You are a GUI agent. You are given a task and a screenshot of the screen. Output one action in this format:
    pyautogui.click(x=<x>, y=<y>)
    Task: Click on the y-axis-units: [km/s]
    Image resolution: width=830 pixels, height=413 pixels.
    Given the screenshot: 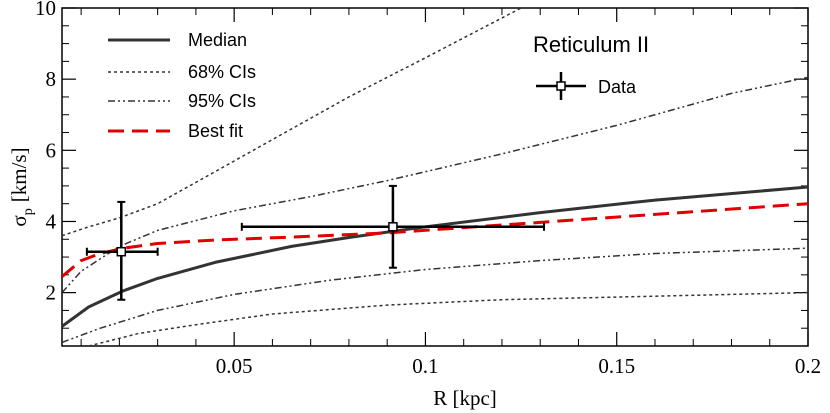 What is the action you would take?
    pyautogui.click(x=19, y=174)
    